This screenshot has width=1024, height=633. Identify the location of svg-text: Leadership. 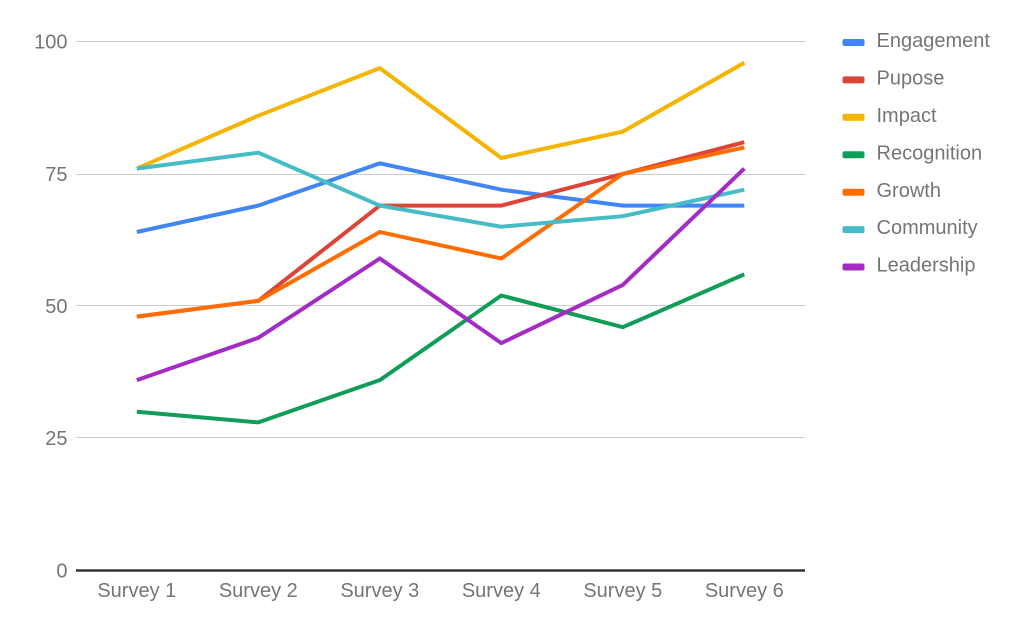
(926, 266).